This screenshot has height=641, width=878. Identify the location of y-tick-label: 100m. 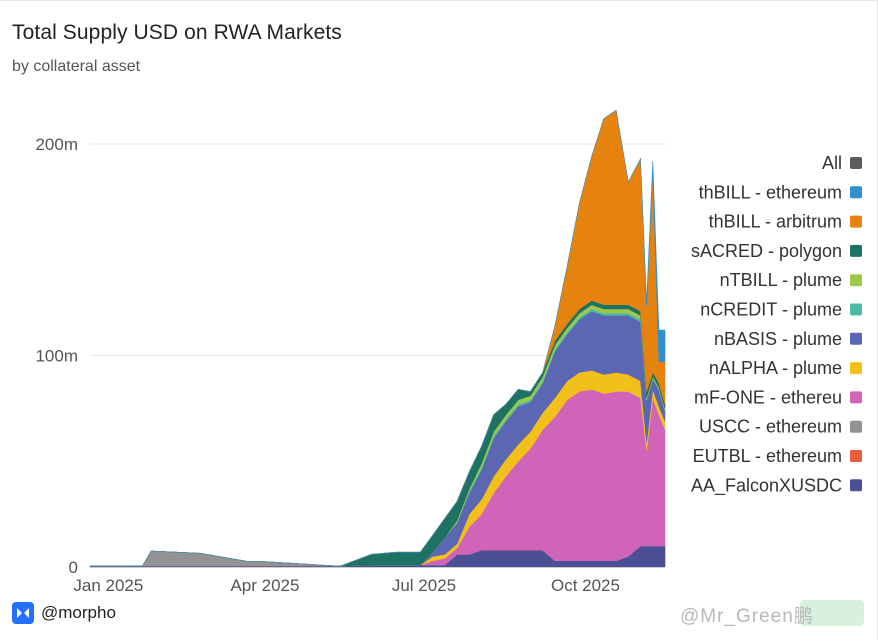
(56, 356).